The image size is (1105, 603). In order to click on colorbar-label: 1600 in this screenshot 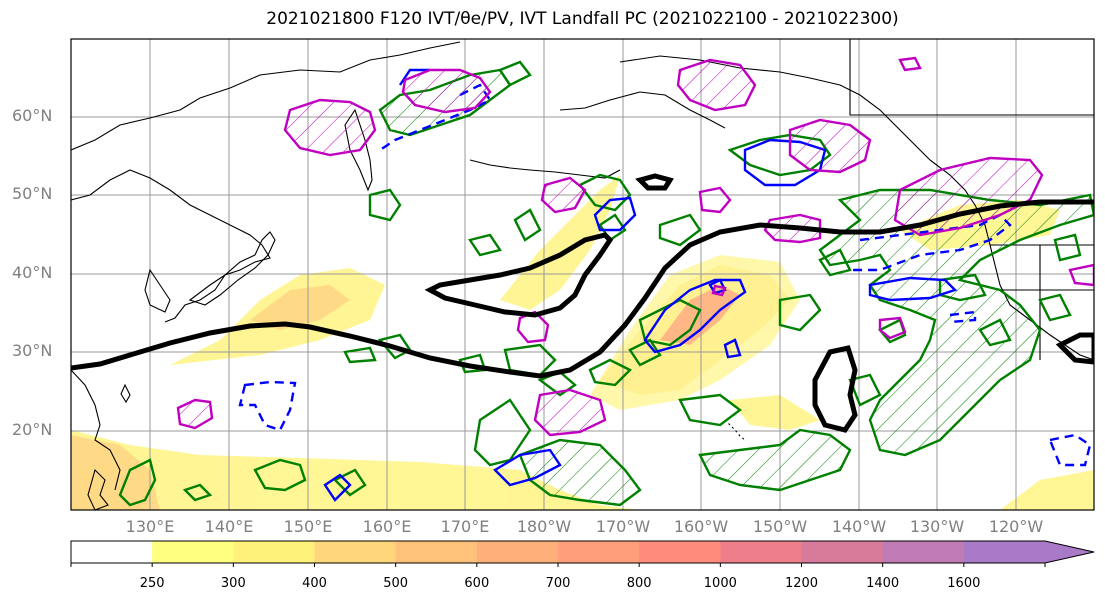, I will do `click(964, 583)`.